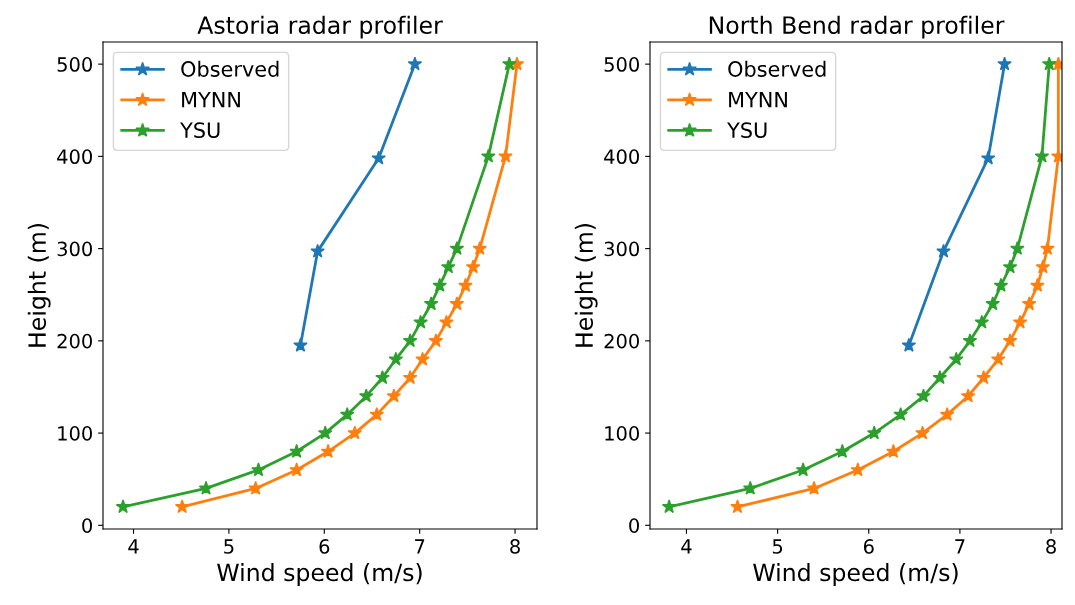 The image size is (1075, 605). What do you see at coordinates (320, 27) in the screenshot?
I see `chart-title: Astoria radar profiler` at bounding box center [320, 27].